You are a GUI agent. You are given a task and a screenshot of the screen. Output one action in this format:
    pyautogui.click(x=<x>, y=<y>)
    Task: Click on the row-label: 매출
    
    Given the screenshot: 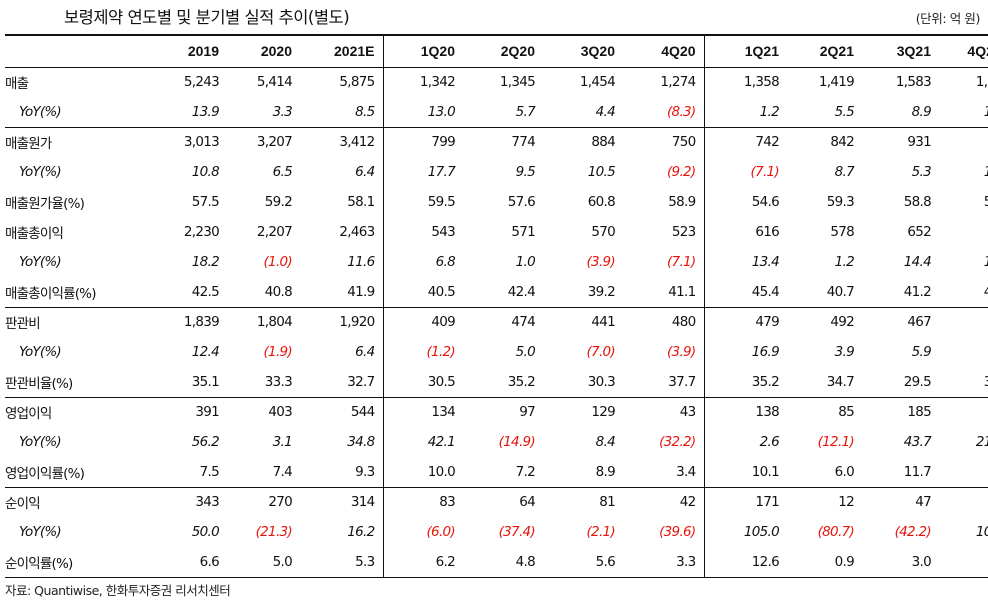 What is the action you would take?
    pyautogui.click(x=17, y=84)
    